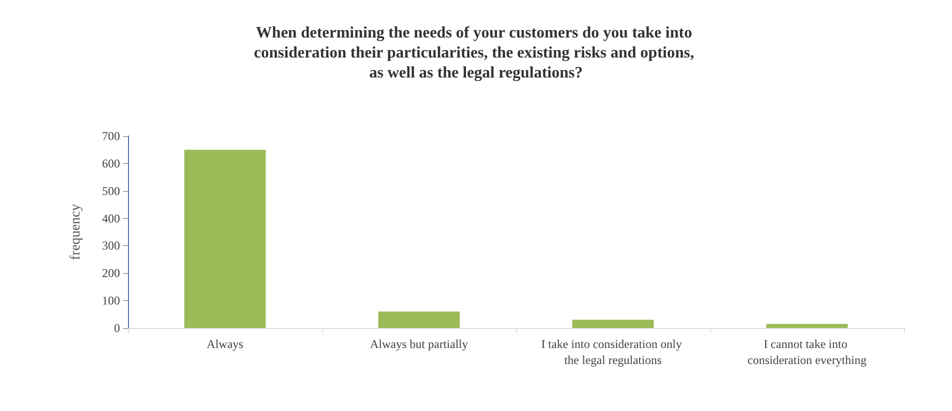 The width and height of the screenshot is (952, 411). Describe the element at coordinates (807, 352) in the screenshot. I see `x-tick-label: I cannot take into consideration everything` at that location.